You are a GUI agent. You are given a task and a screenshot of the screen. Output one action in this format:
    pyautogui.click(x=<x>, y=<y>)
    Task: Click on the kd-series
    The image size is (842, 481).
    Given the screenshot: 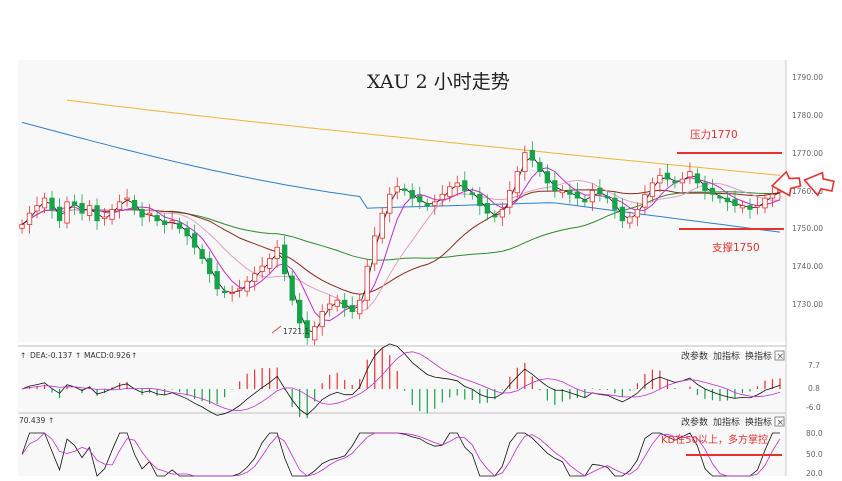 What is the action you would take?
    pyautogui.click(x=401, y=454)
    